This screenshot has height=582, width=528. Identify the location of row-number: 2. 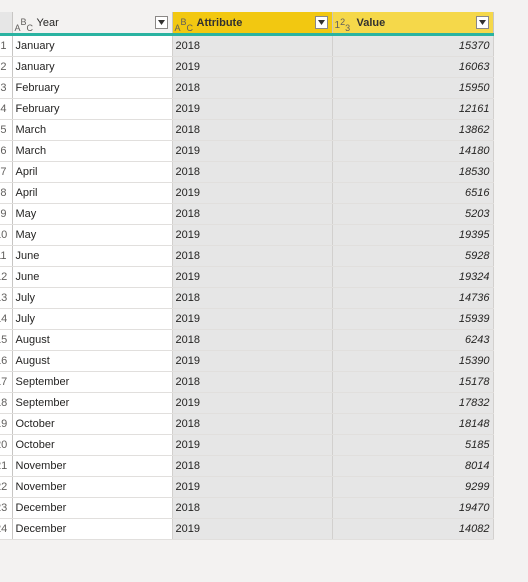
(6, 67).